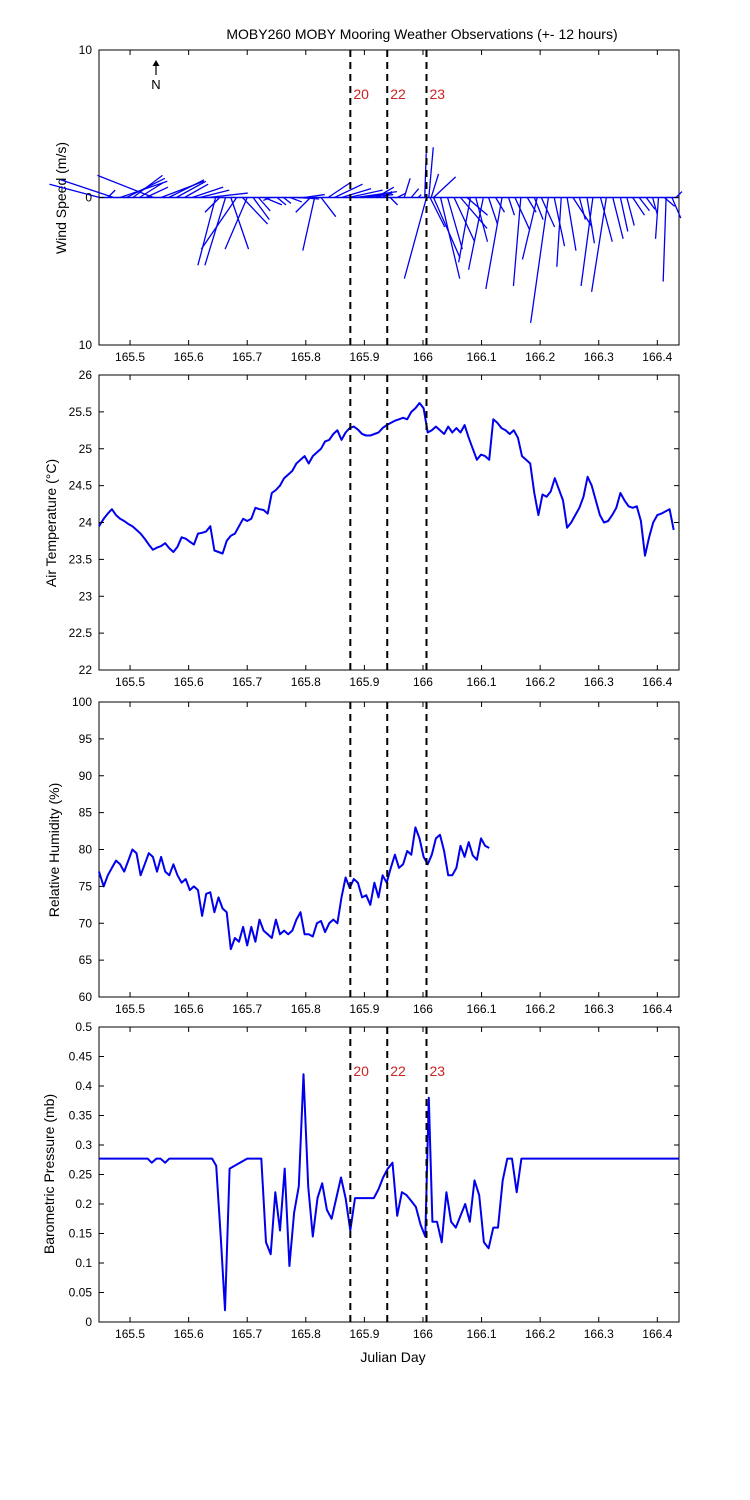  What do you see at coordinates (82, 702) in the screenshot?
I see `relative-humidity-y-tick-label: 100` at bounding box center [82, 702].